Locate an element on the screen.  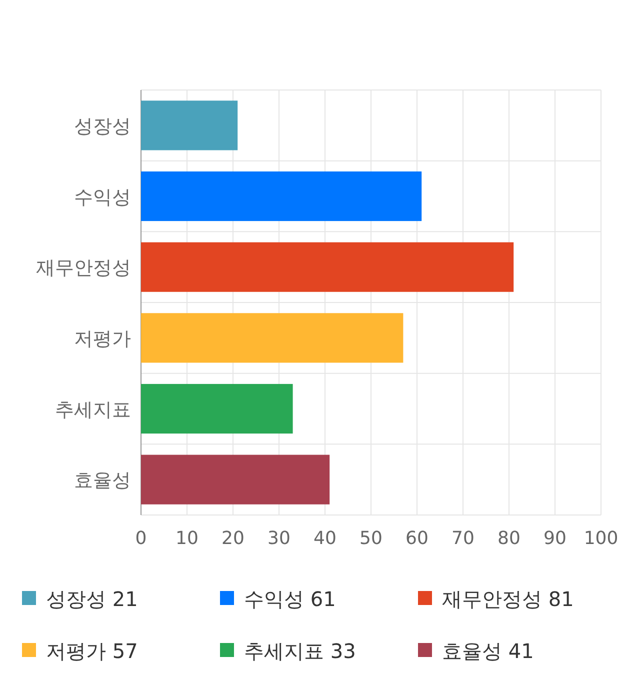
legend-label: 저평가 57 is located at coordinates (92, 651).